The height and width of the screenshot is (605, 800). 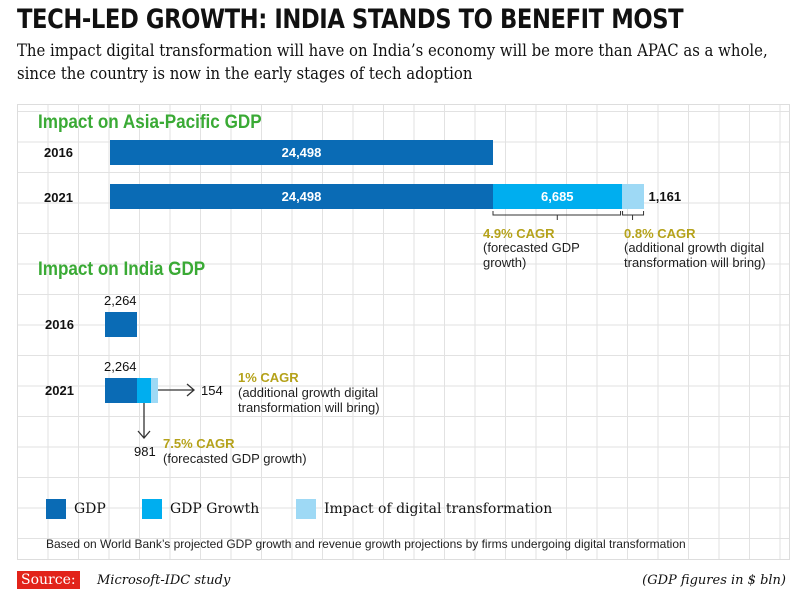 What do you see at coordinates (154, 390) in the screenshot?
I see `india-impact-bar-2021` at bounding box center [154, 390].